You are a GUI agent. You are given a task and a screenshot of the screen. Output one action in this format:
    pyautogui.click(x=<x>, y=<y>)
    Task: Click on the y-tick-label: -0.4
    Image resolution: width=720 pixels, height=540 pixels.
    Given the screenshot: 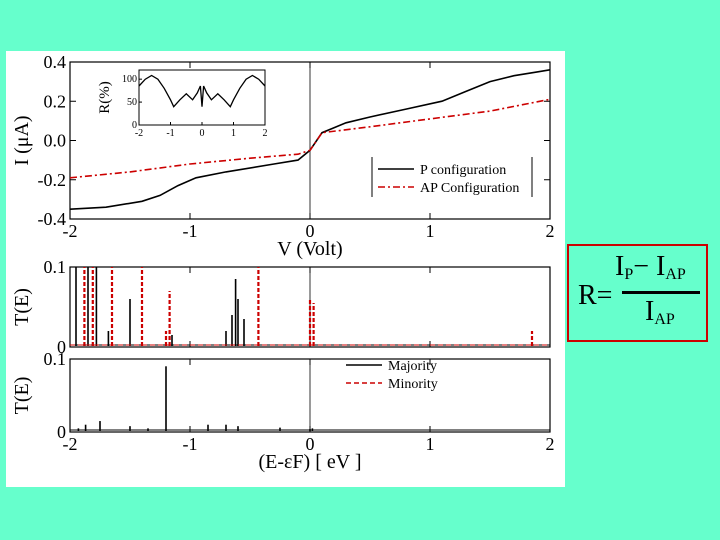 What is the action you would take?
    pyautogui.click(x=52, y=219)
    